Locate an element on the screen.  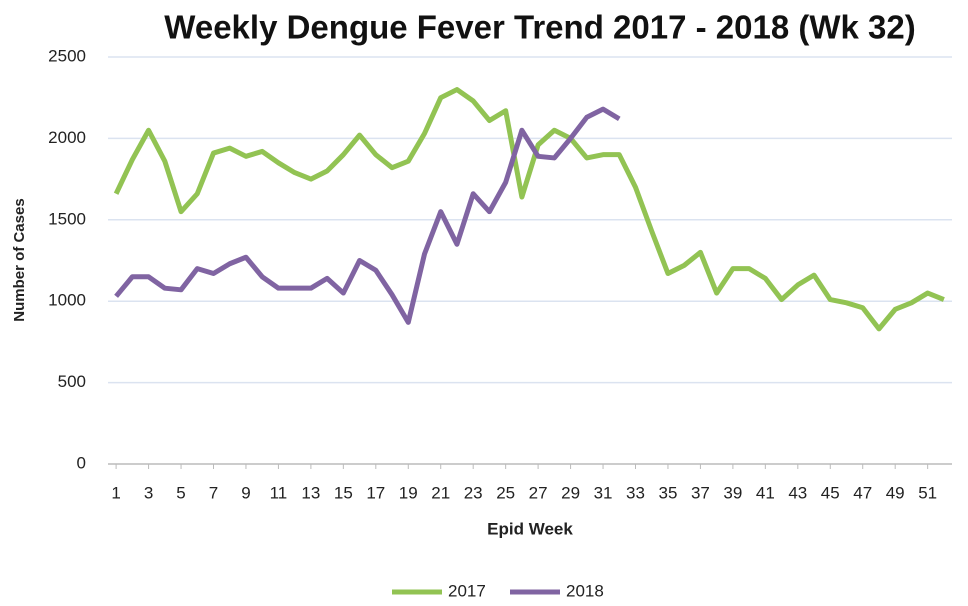
x-tick-label: 41 is located at coordinates (765, 492).